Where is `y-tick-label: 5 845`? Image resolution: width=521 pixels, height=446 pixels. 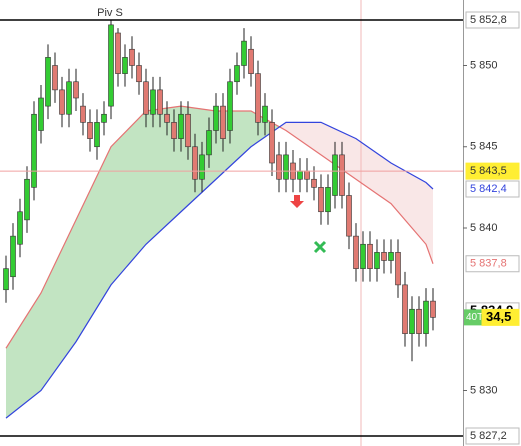
y-tick-label: 5 845 is located at coordinates (484, 147).